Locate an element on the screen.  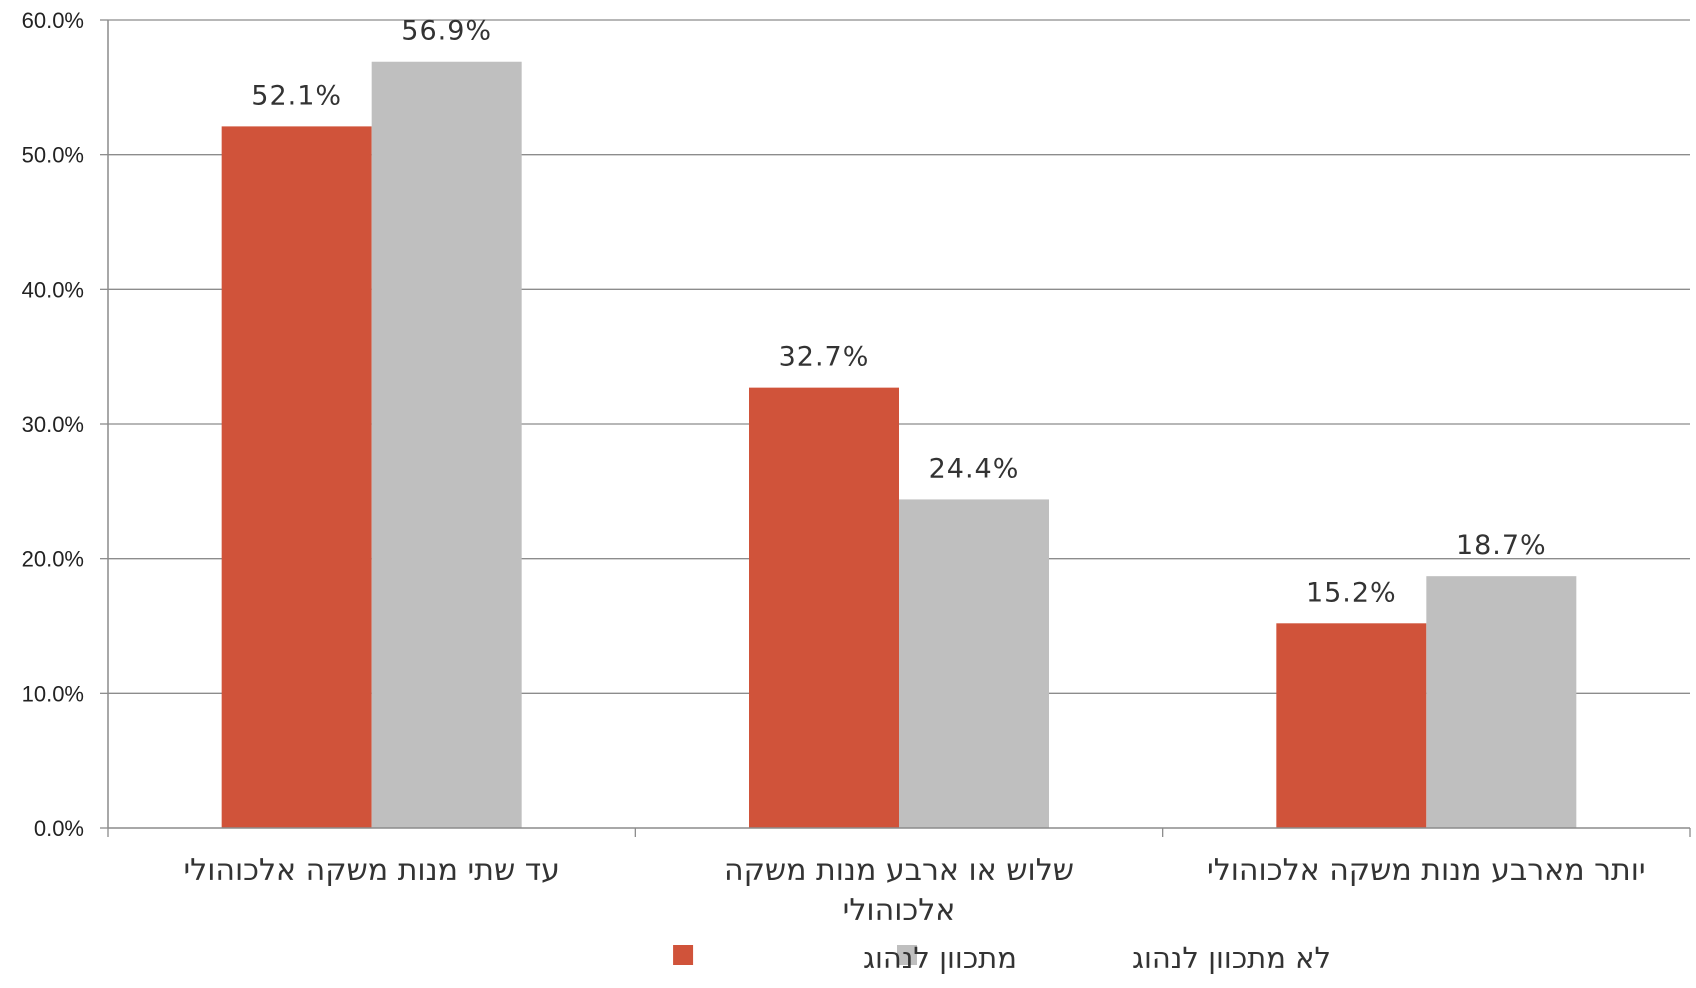
data-label: 18.7% is located at coordinates (1501, 545).